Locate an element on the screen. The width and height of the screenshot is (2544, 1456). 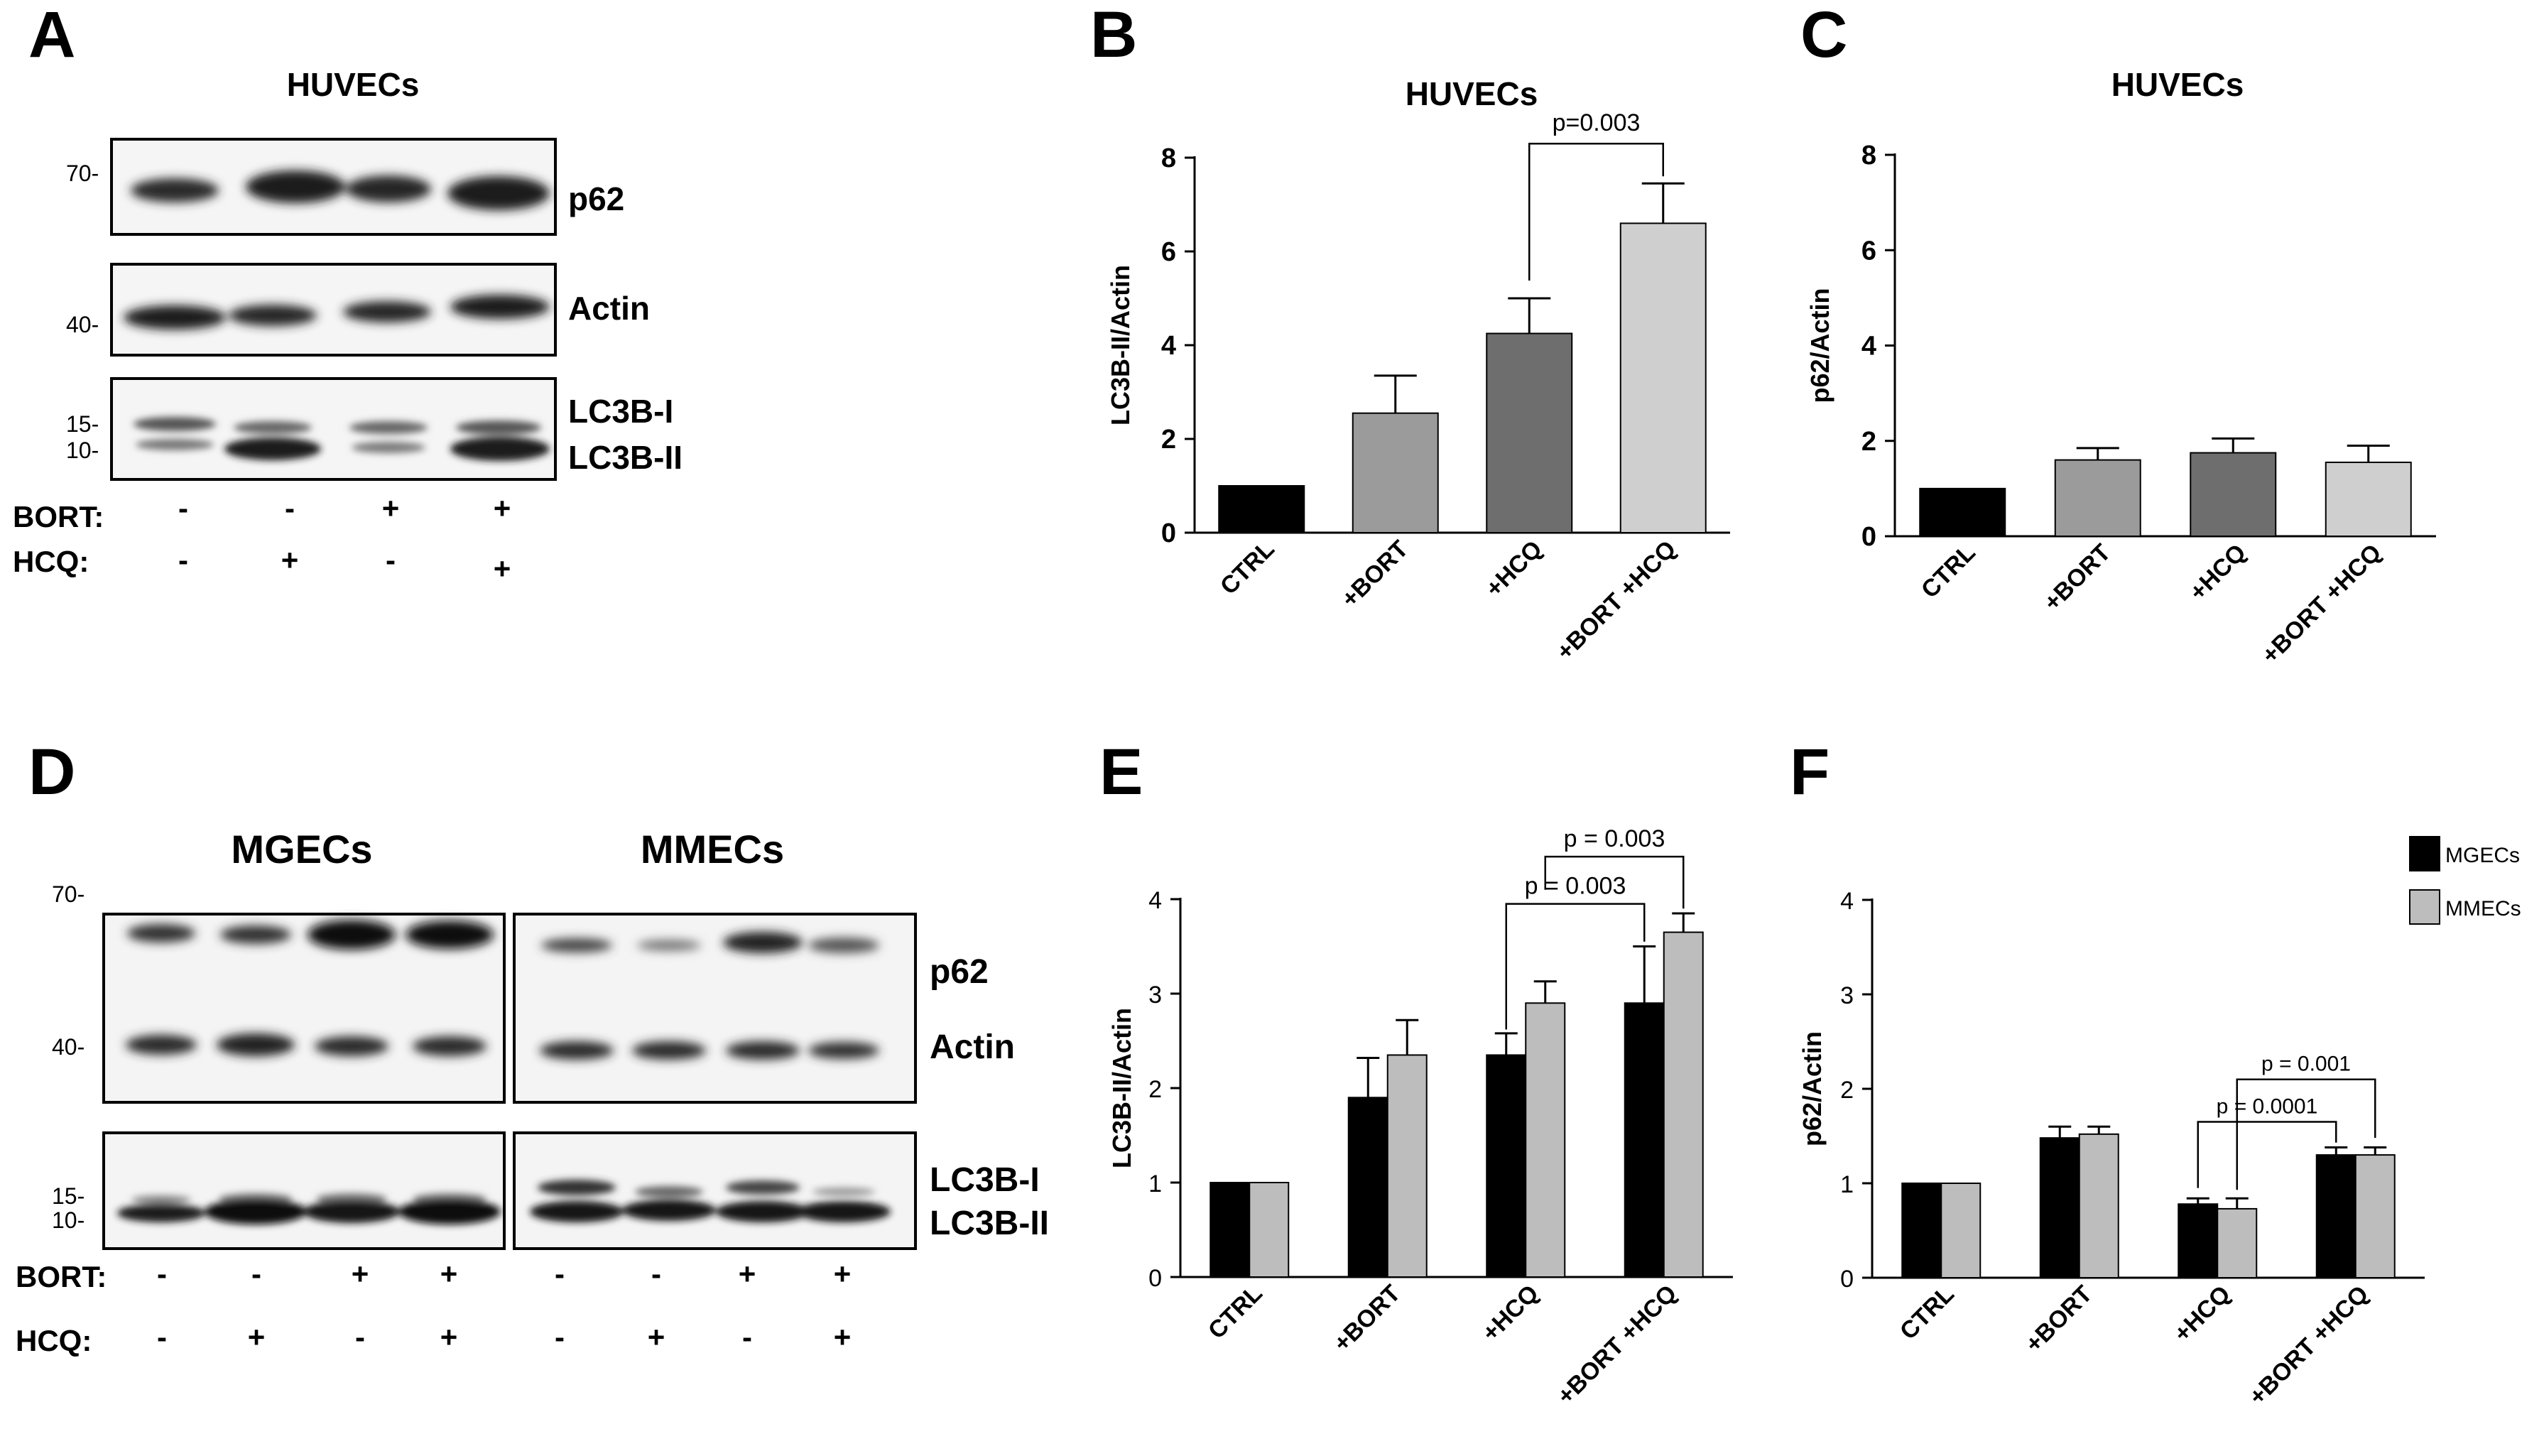
chart-c-ylabel: p62/Actin is located at coordinates (1819, 346).